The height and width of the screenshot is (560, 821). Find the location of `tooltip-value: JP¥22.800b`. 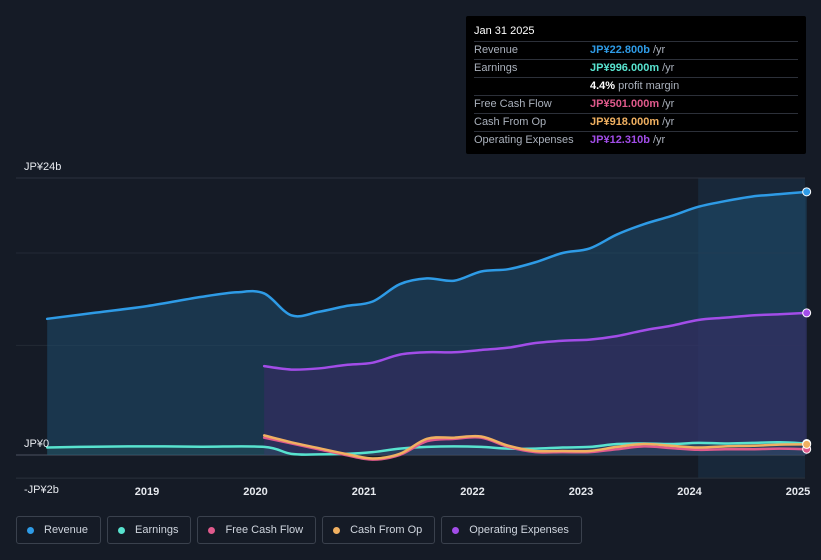

tooltip-value: JP¥22.800b is located at coordinates (620, 50).